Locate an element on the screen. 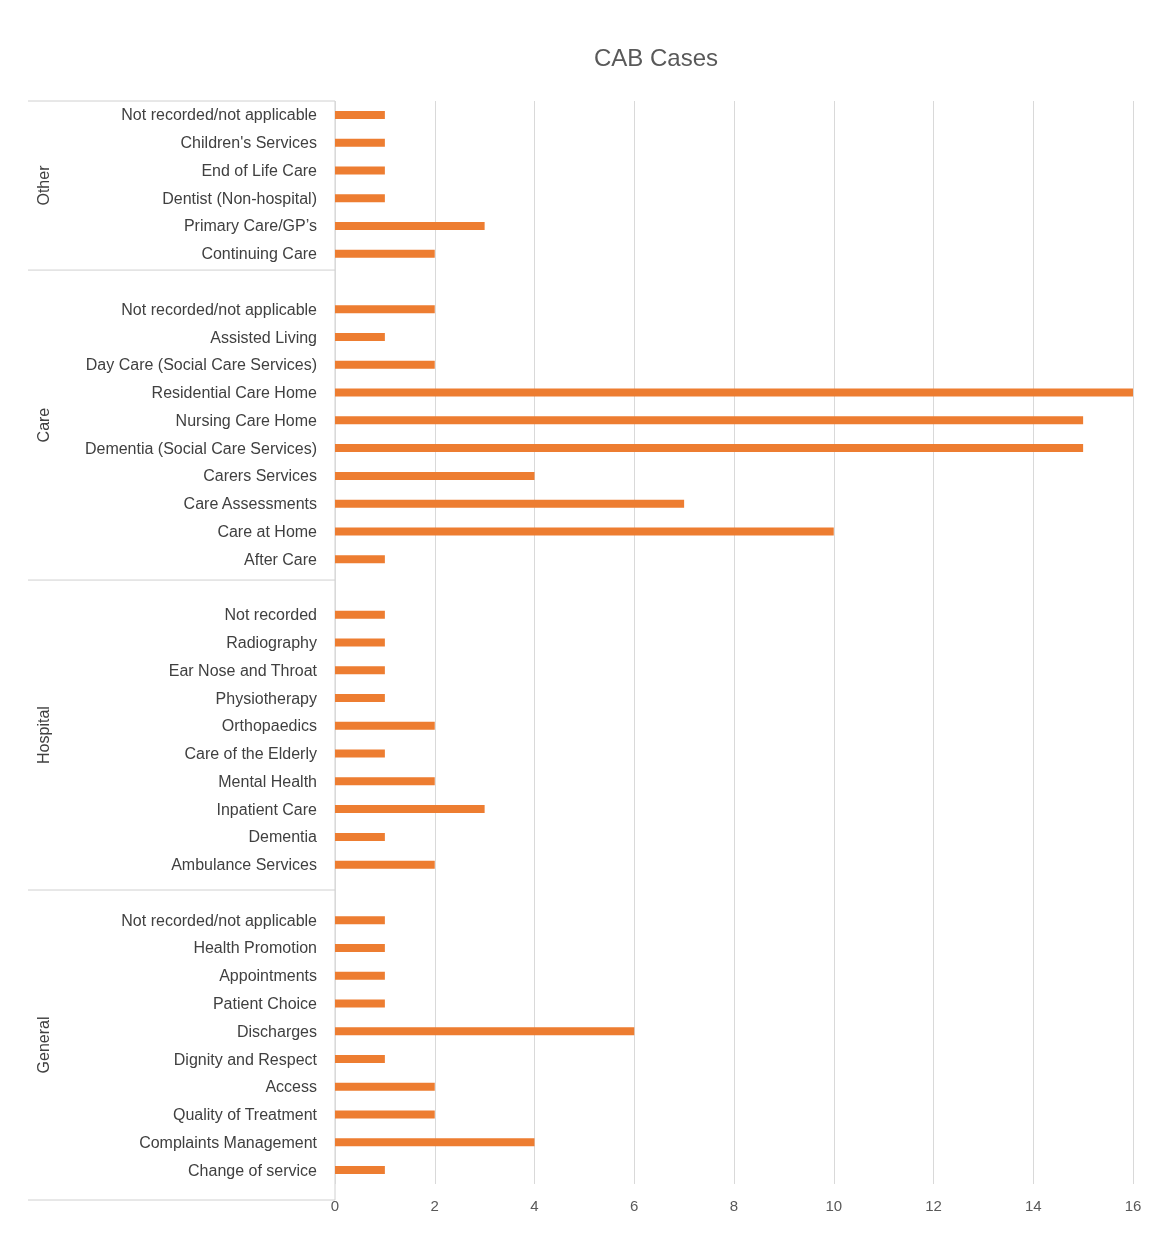  y-tick-label: Quality of Treatment is located at coordinates (245, 1115).